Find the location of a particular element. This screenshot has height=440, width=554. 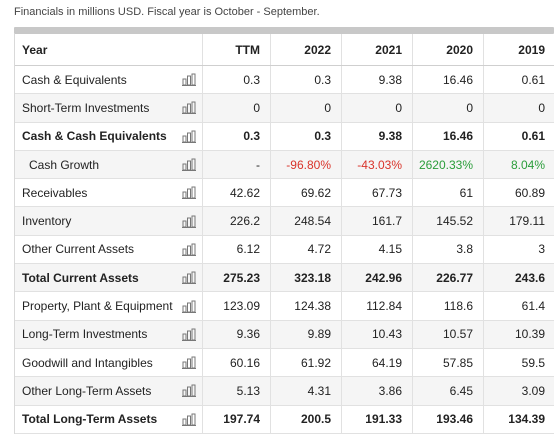

row-label: Cash & Cash Equivalents is located at coordinates (94, 136).